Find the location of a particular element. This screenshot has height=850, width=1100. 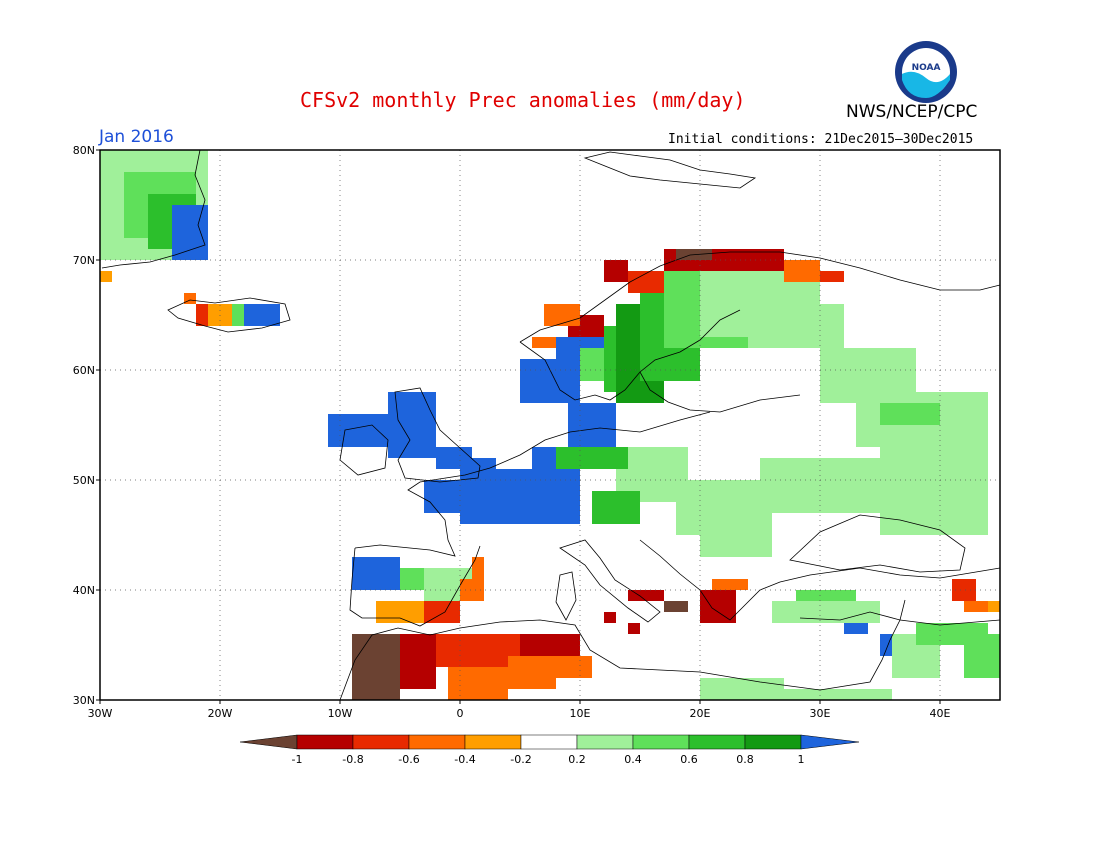

colorbar-label: -0.6 is located at coordinates (408, 759).